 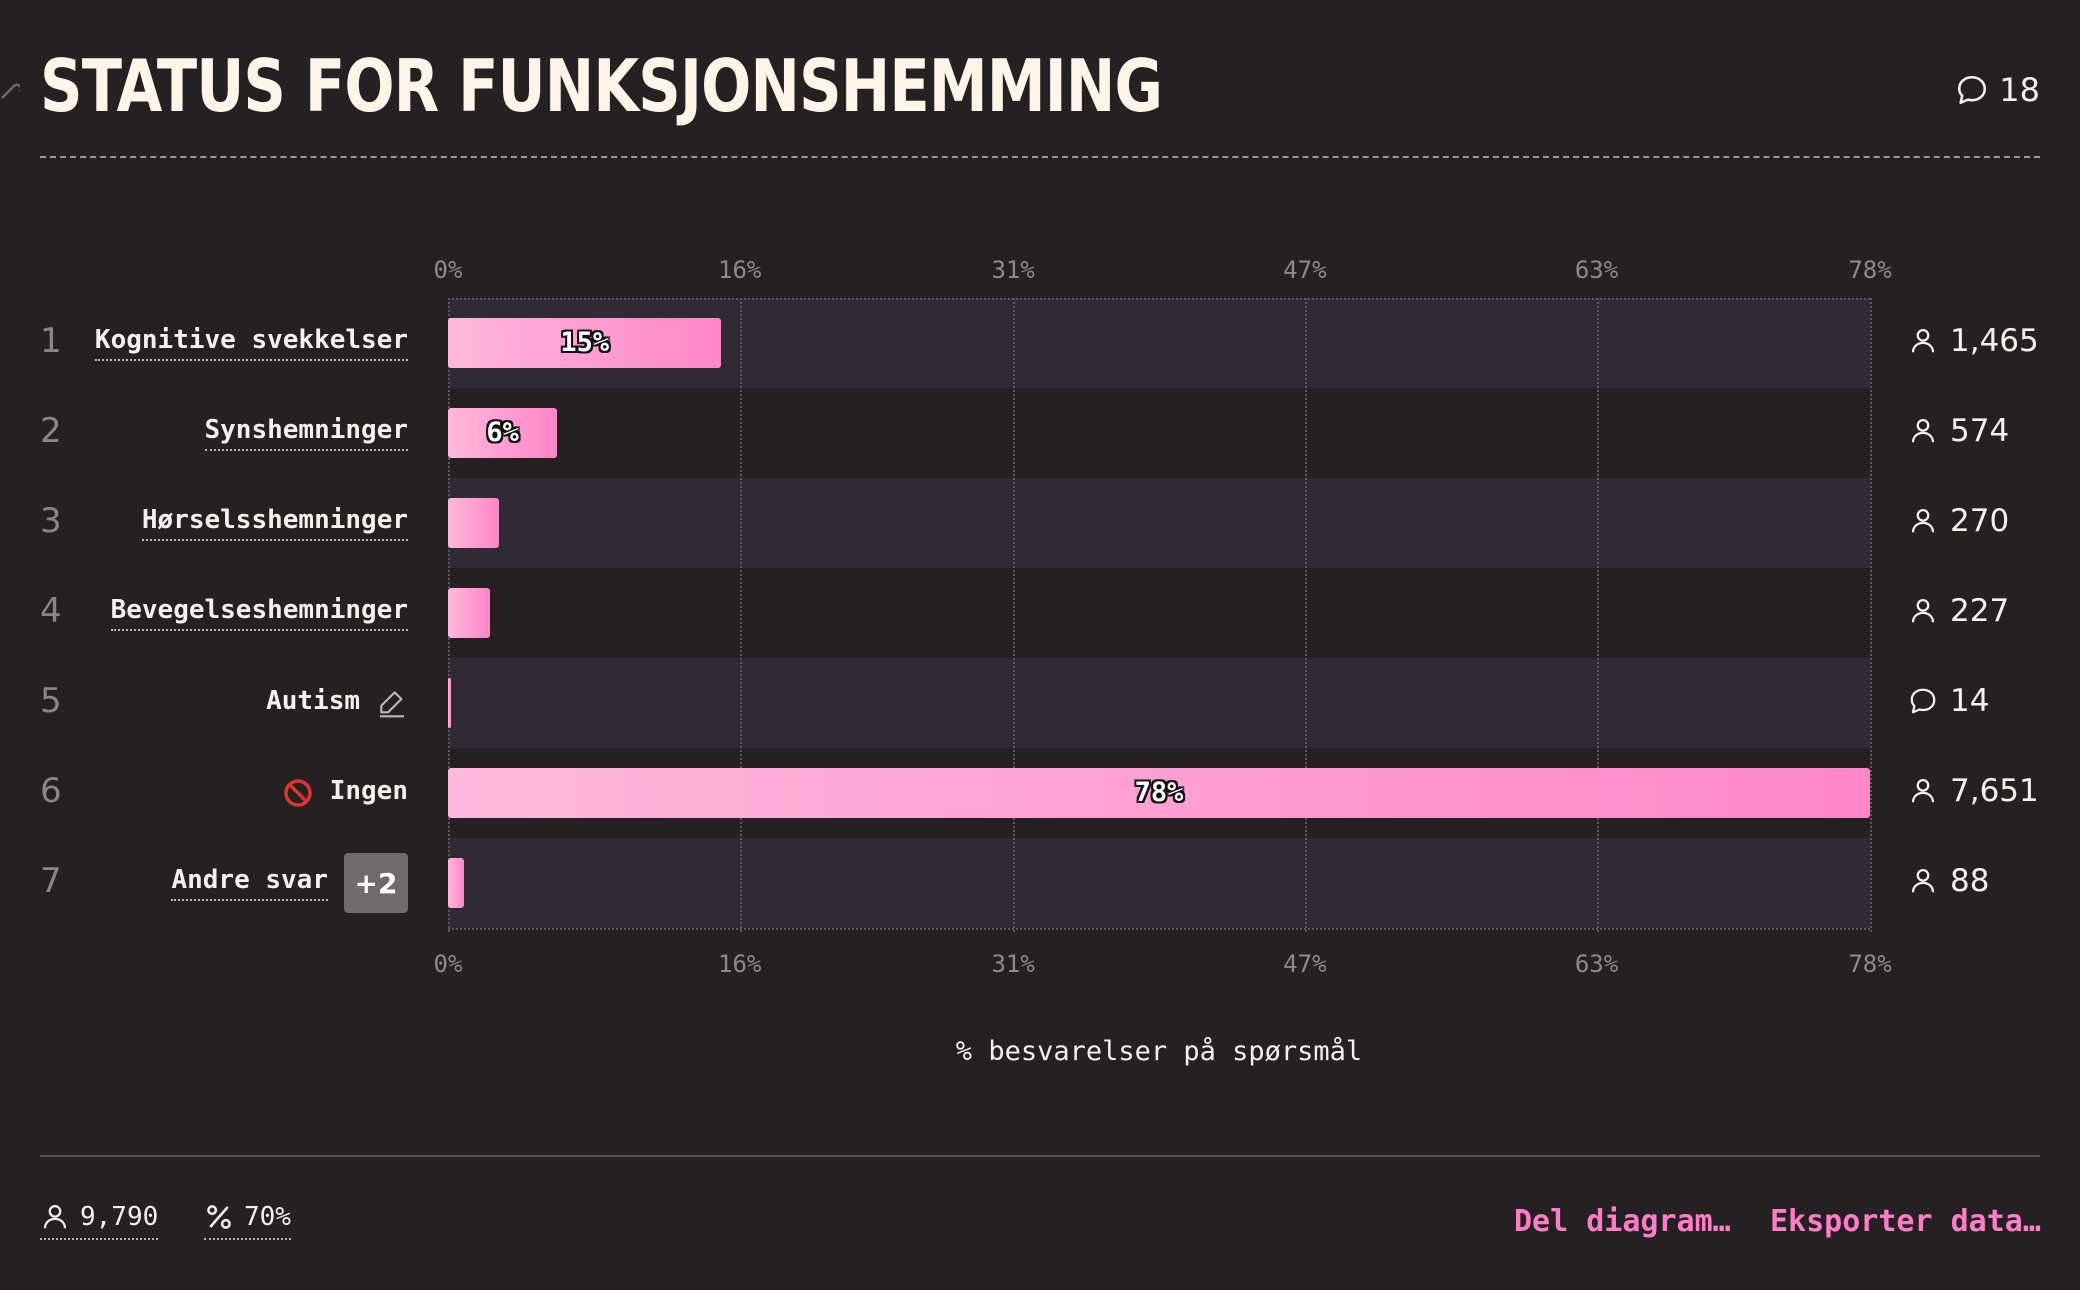 I want to click on category-label-group: Hørselsshemninger, so click(x=274, y=523).